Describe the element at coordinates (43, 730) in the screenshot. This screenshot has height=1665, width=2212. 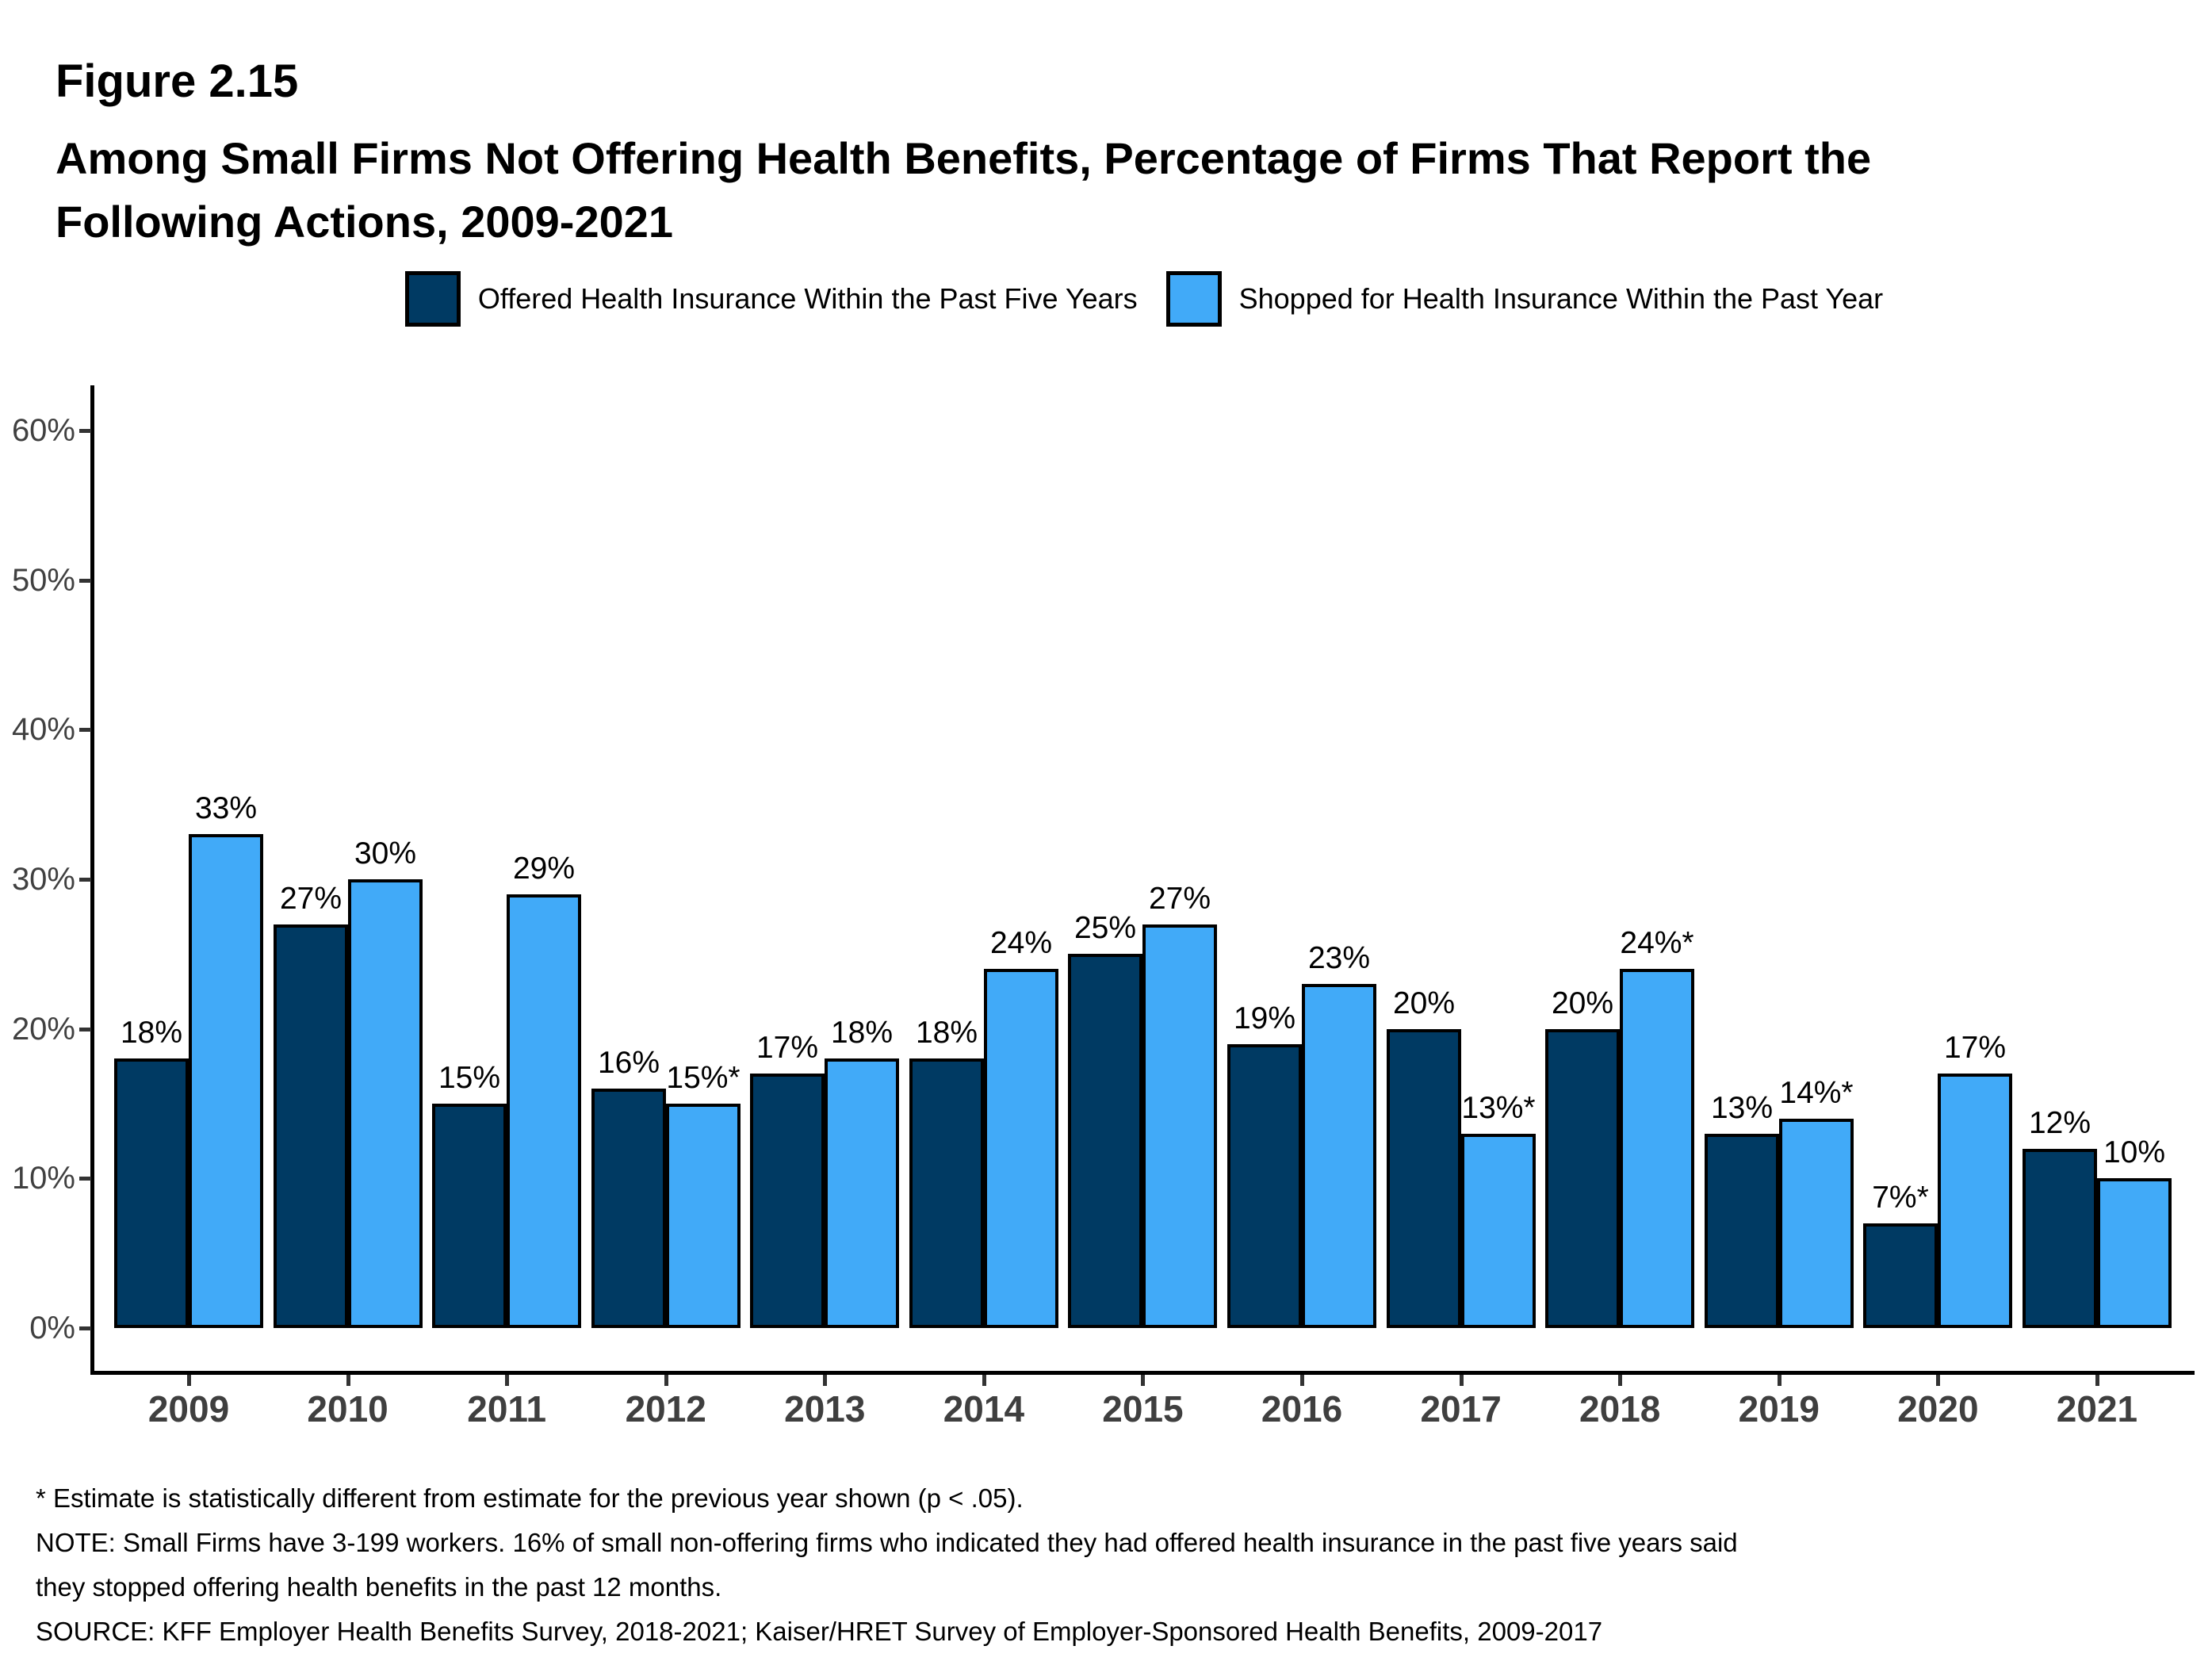
I see `y-axis-label-40: 40%` at that location.